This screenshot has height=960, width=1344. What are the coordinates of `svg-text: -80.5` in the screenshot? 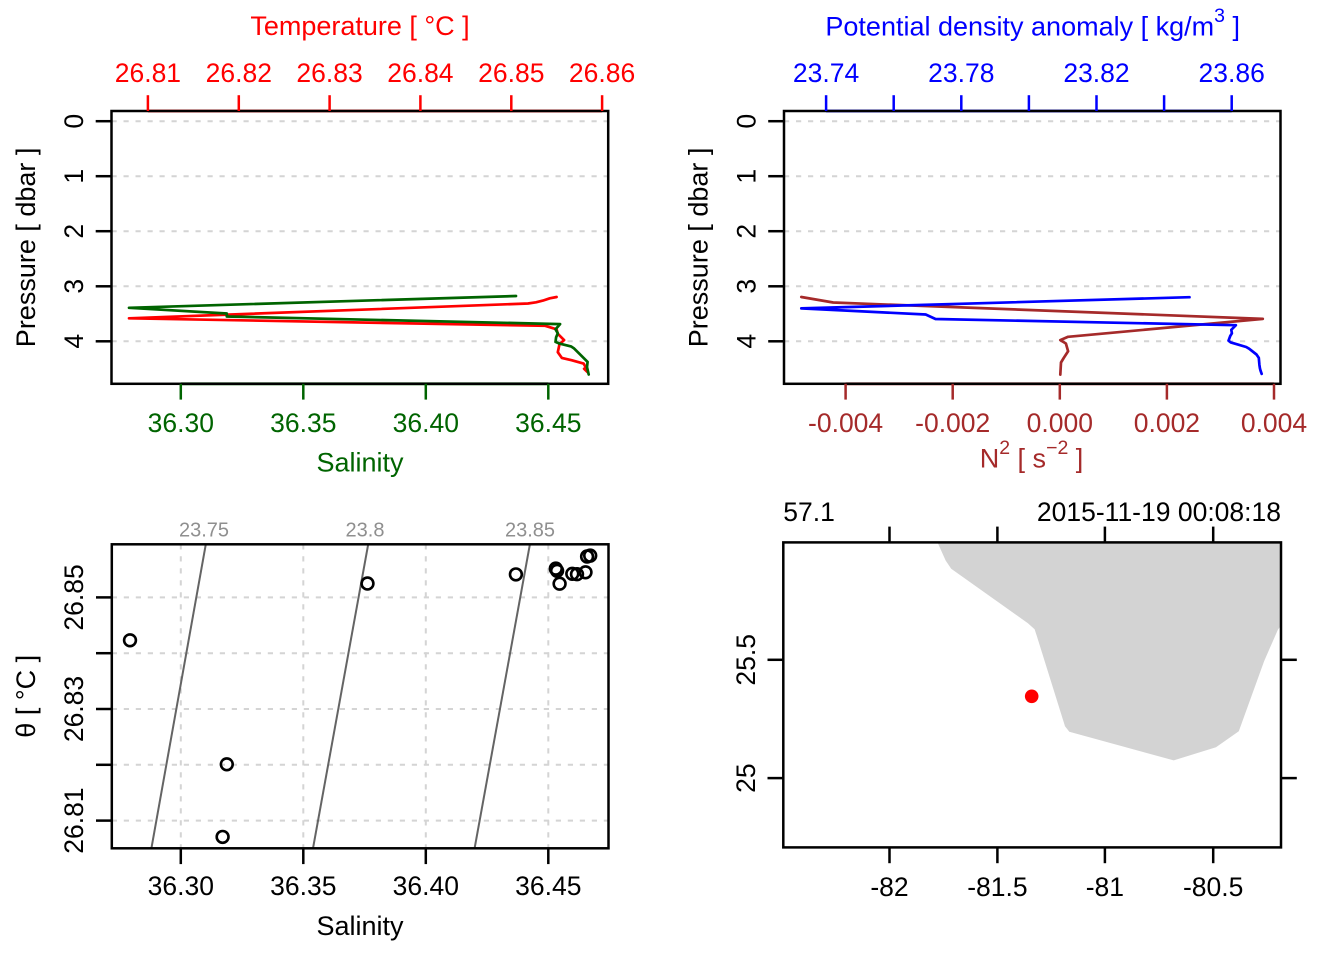 It's located at (1213, 887).